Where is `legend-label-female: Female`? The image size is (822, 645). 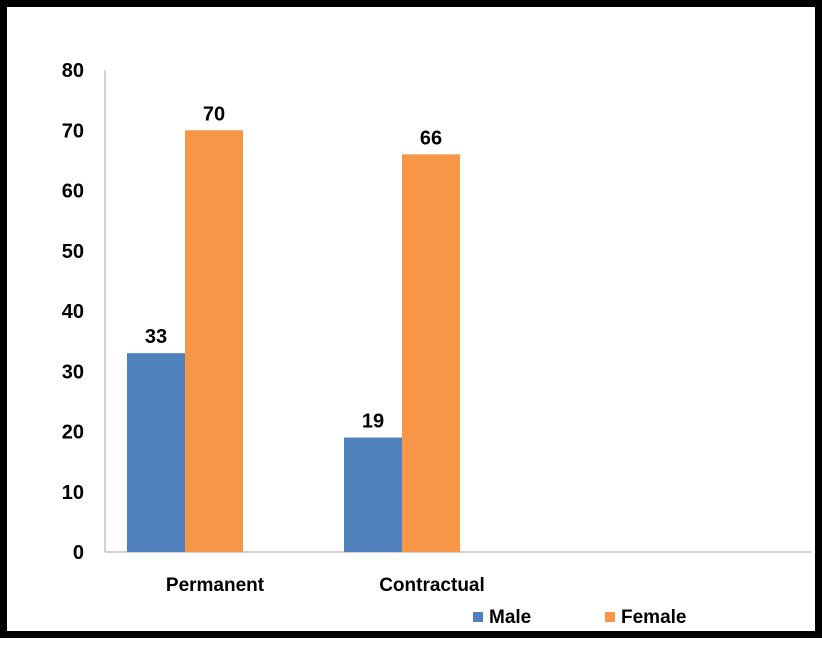 legend-label-female: Female is located at coordinates (653, 617).